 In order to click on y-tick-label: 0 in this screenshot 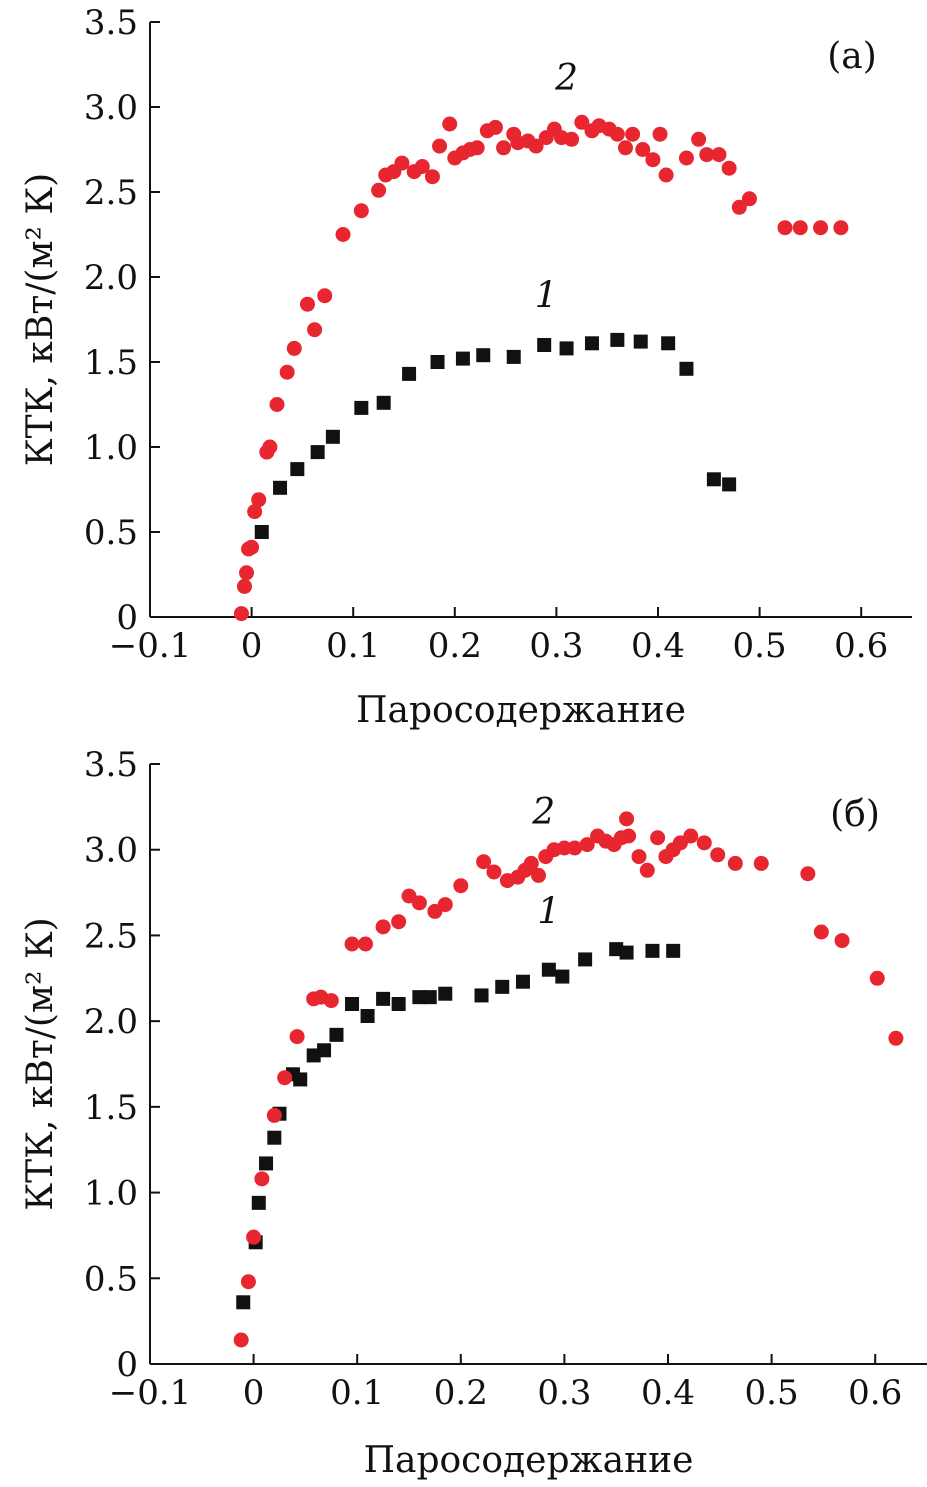, I will do `click(127, 1365)`.